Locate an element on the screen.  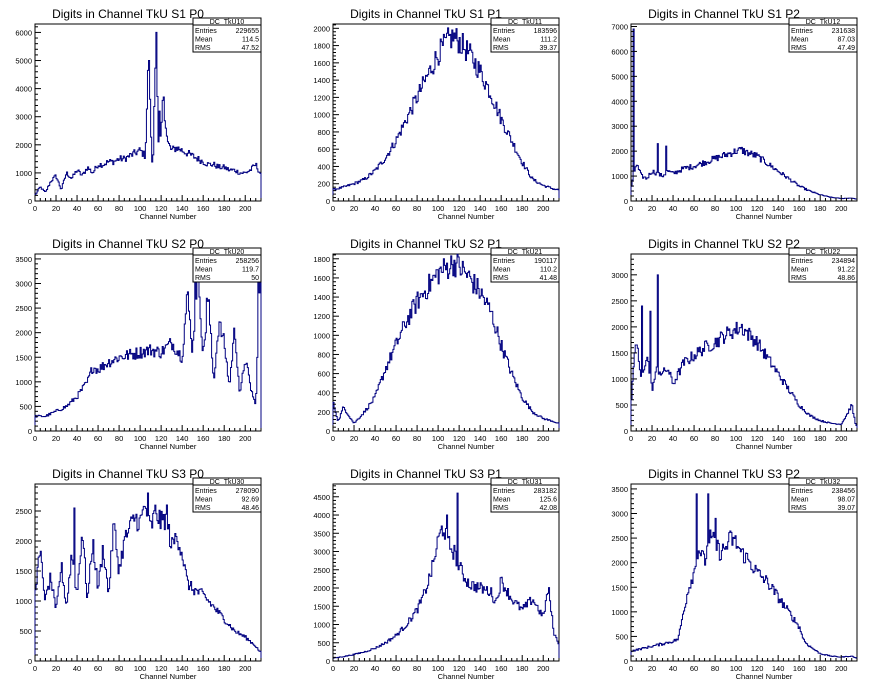
stats-value: 47.49 is located at coordinates (846, 48).